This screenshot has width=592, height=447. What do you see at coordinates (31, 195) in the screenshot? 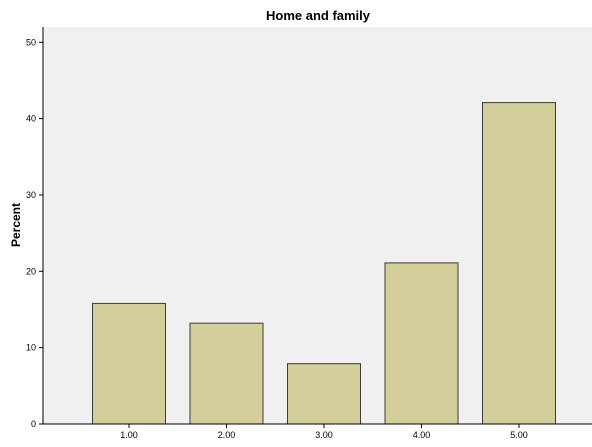
I see `y-tick-label: 30` at bounding box center [31, 195].